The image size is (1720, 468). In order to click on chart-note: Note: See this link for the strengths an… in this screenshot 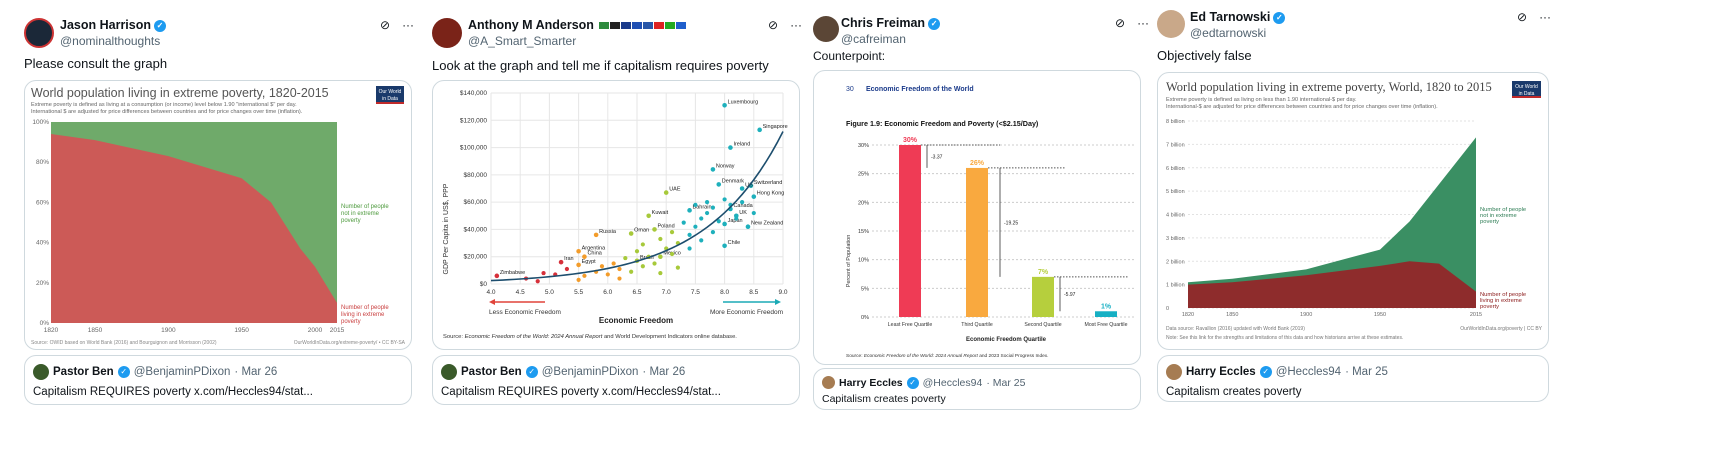, I will do `click(1284, 338)`.